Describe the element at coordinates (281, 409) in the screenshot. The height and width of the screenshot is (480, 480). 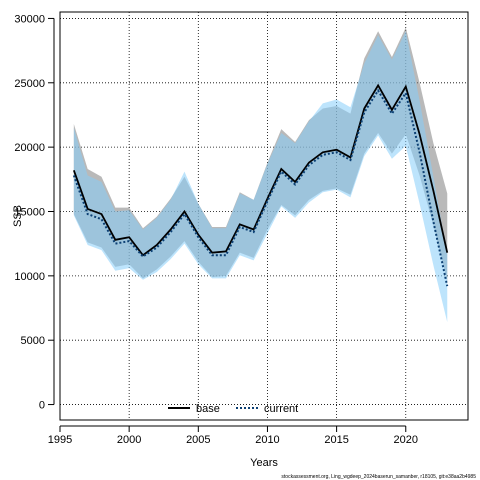
I see `legend-label-current: current` at that location.